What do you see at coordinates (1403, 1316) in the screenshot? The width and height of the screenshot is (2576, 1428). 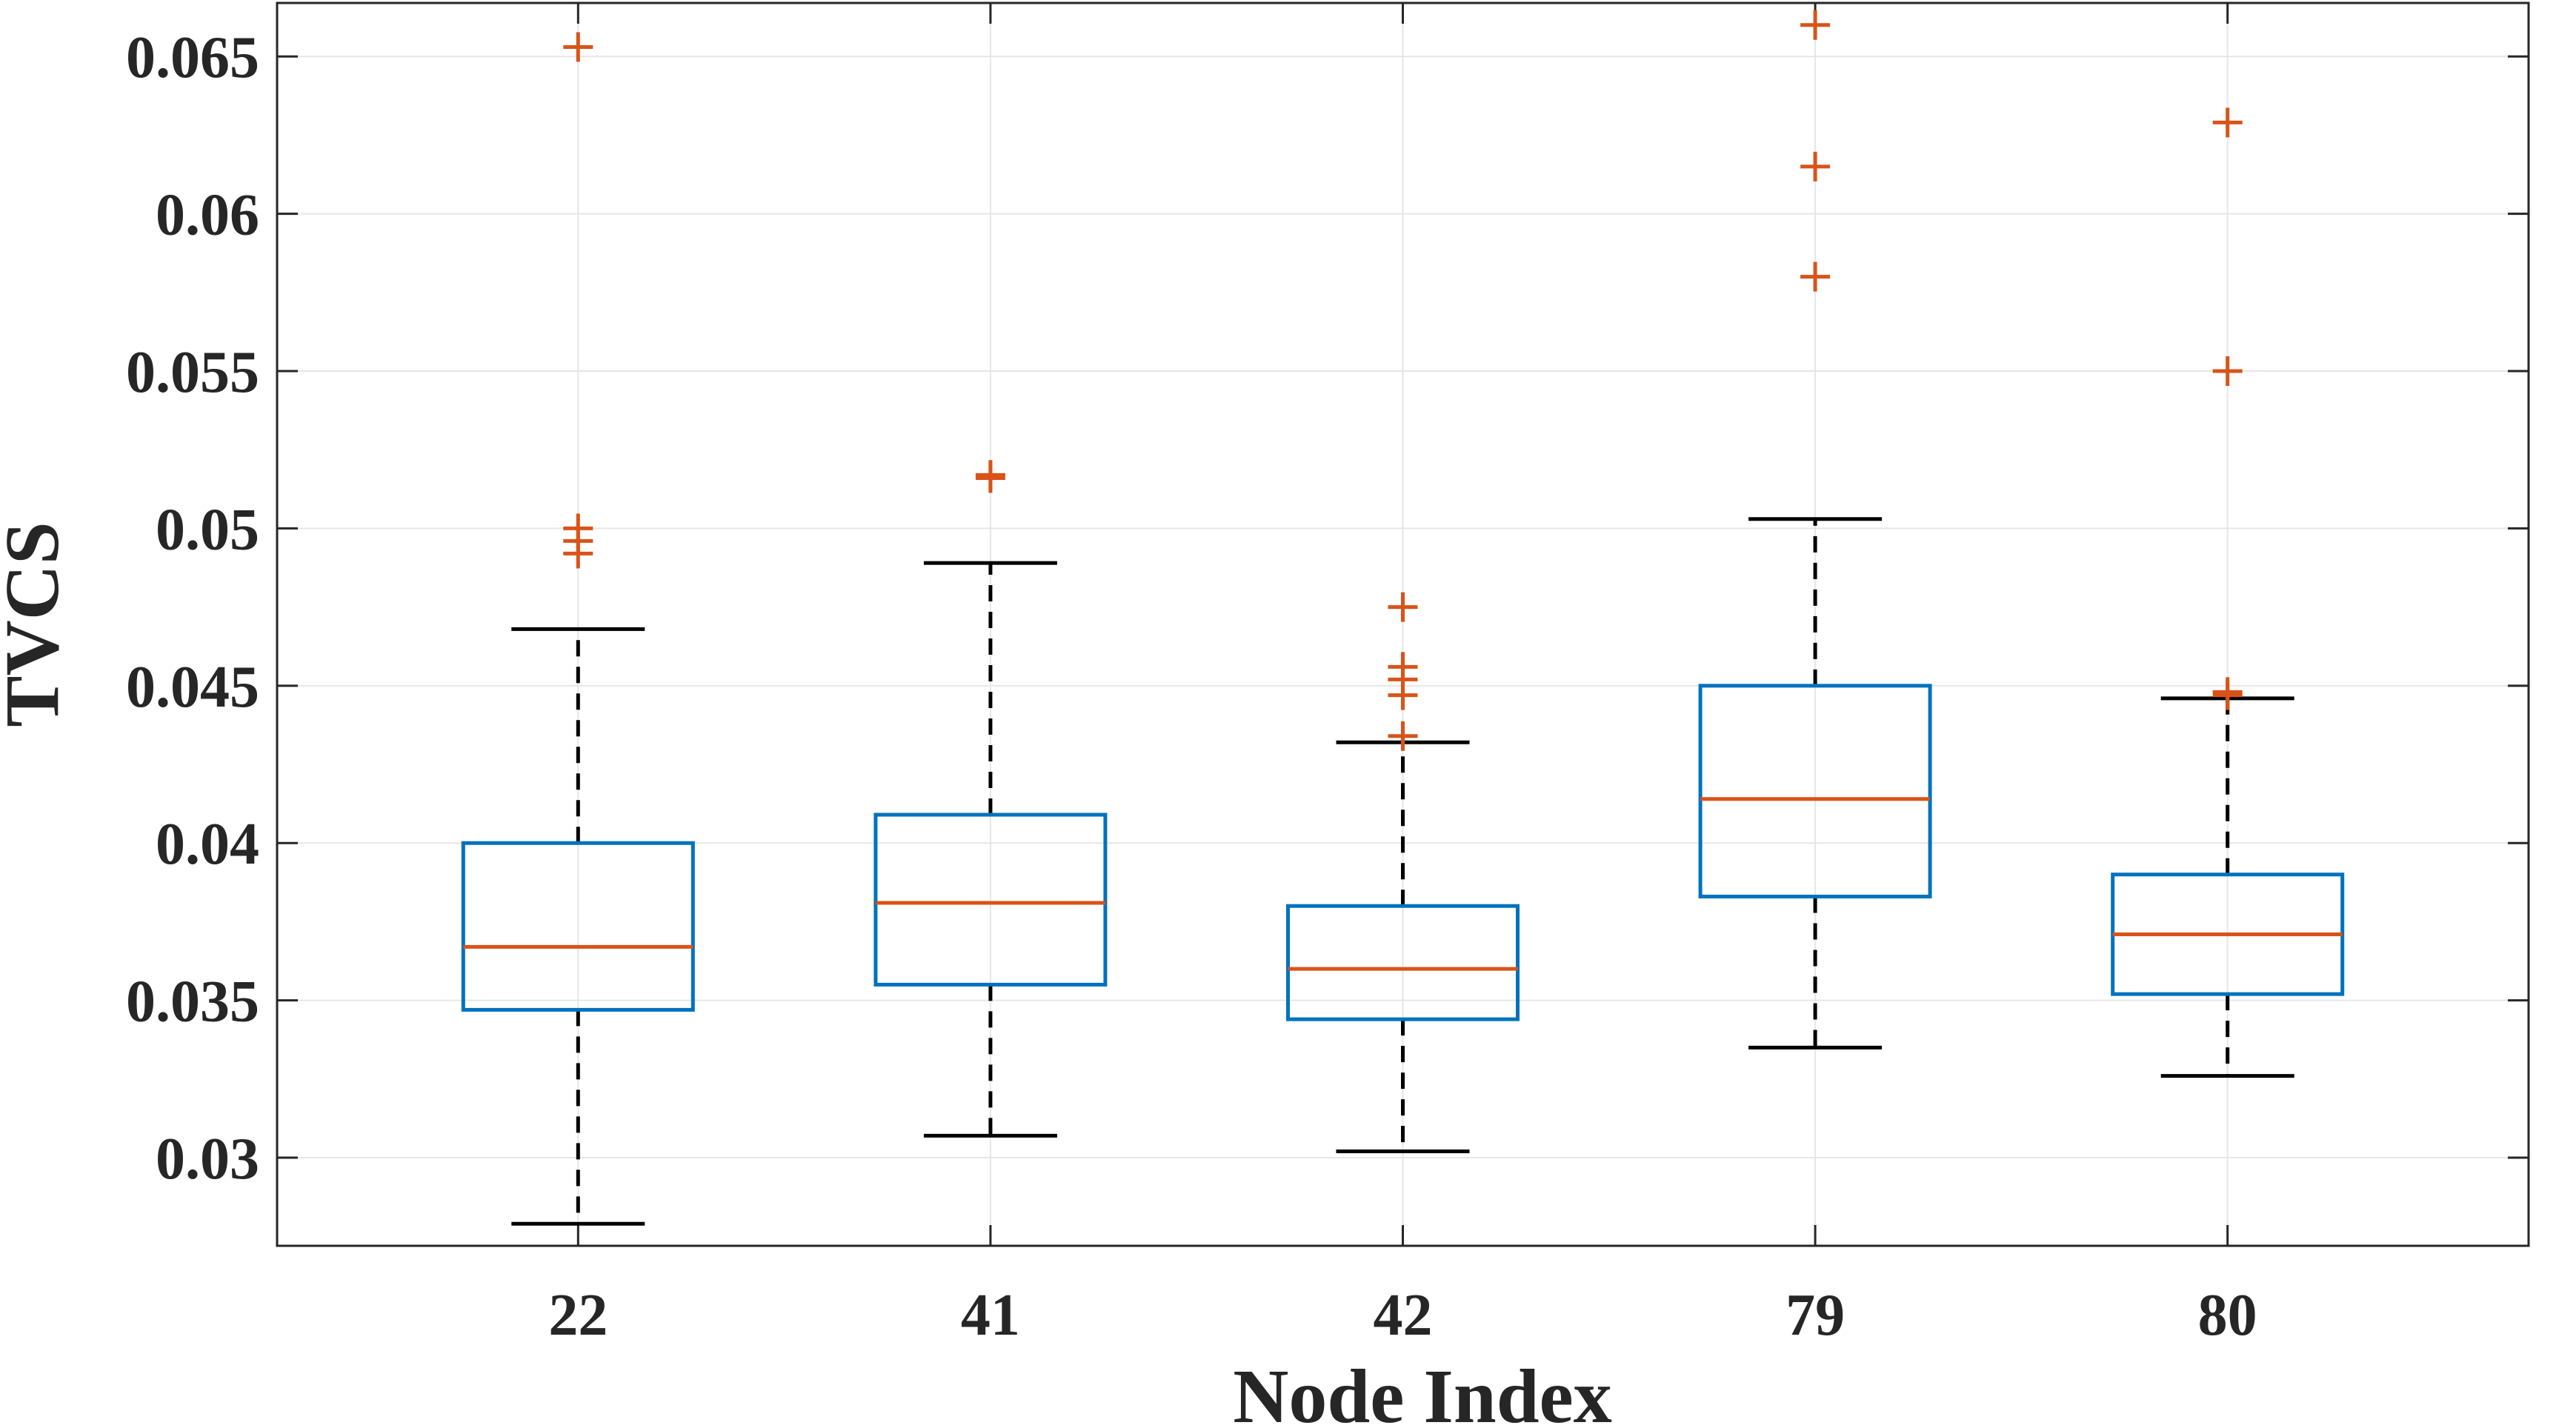 I see `x-tick-label: 42` at bounding box center [1403, 1316].